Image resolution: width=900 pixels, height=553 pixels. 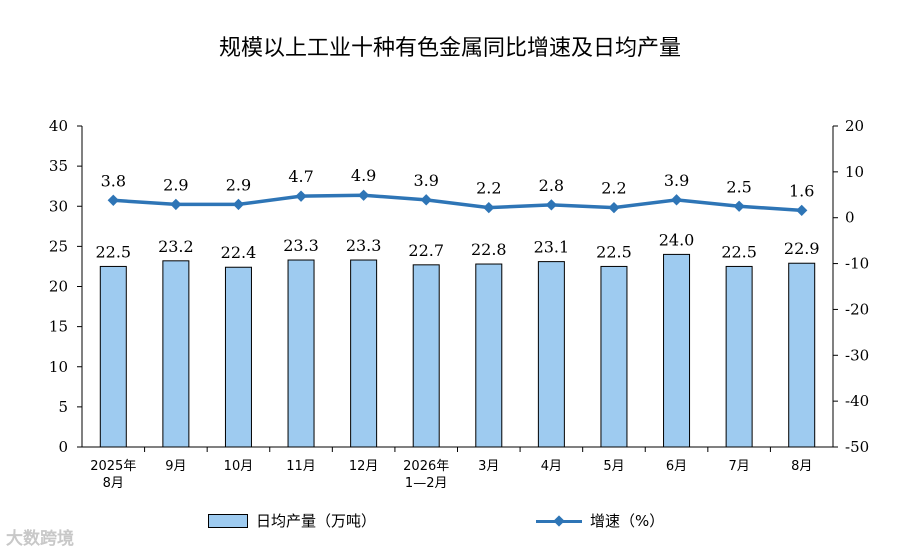 What do you see at coordinates (316, 521) in the screenshot?
I see `legend-bar-label: 日均产量（万吨）` at bounding box center [316, 521].